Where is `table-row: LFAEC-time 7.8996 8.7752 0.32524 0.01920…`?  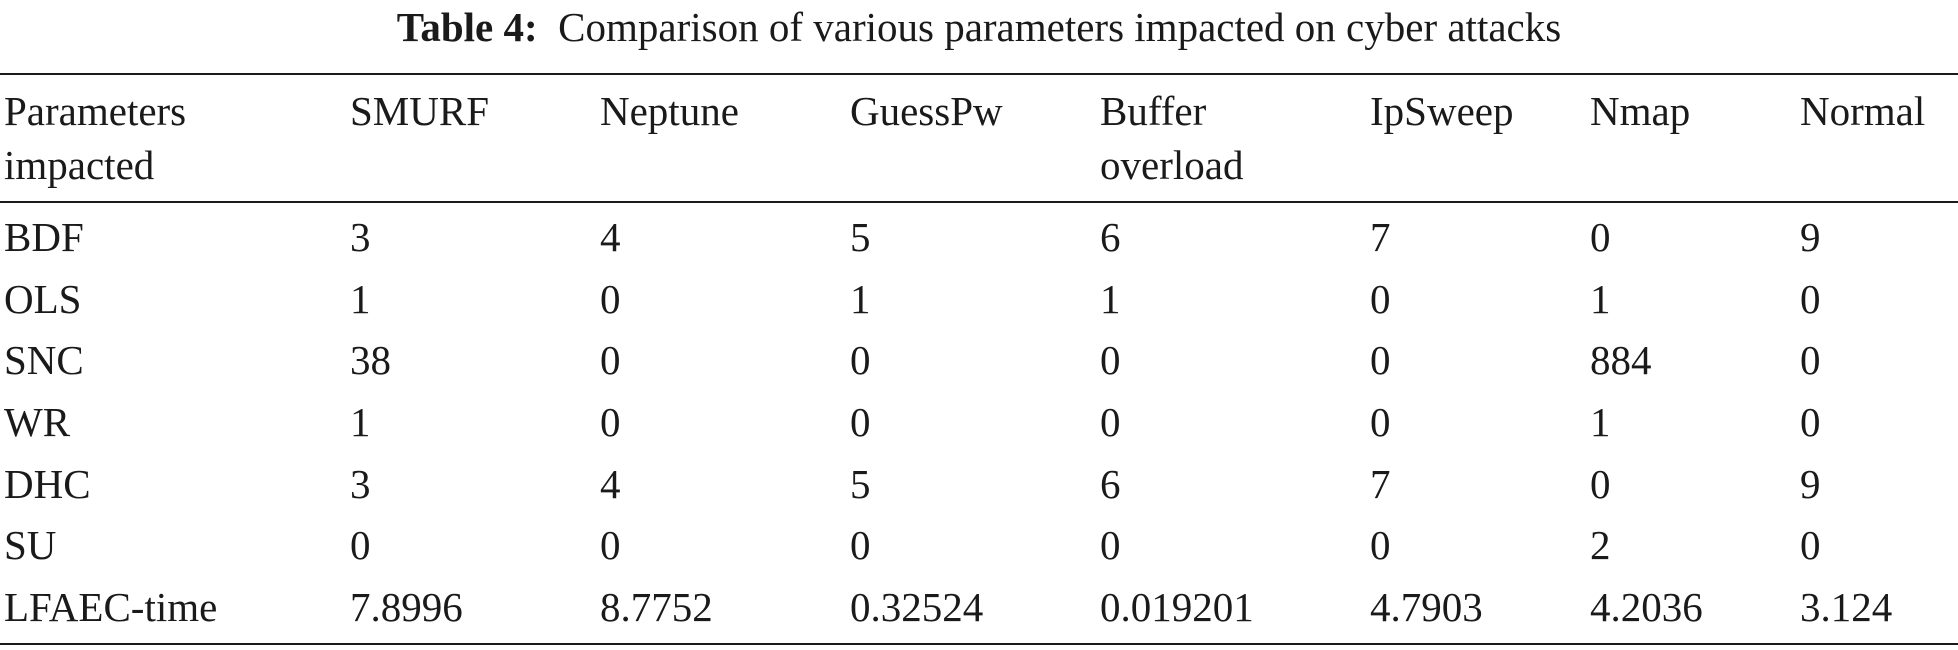 table-row: LFAEC-time 7.8996 8.7752 0.32524 0.01920… is located at coordinates (979, 611).